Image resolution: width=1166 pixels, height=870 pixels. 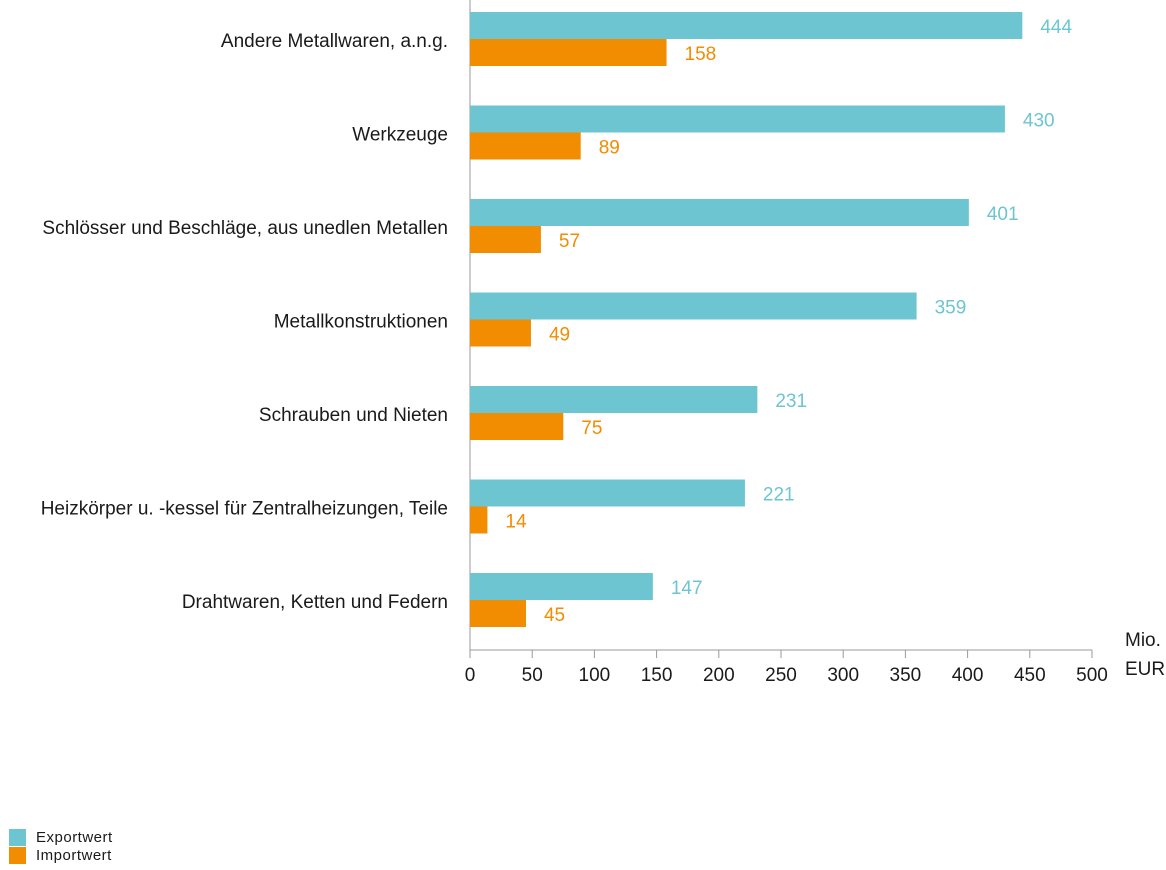 I want to click on x-tick-label: 450, so click(x=1030, y=675).